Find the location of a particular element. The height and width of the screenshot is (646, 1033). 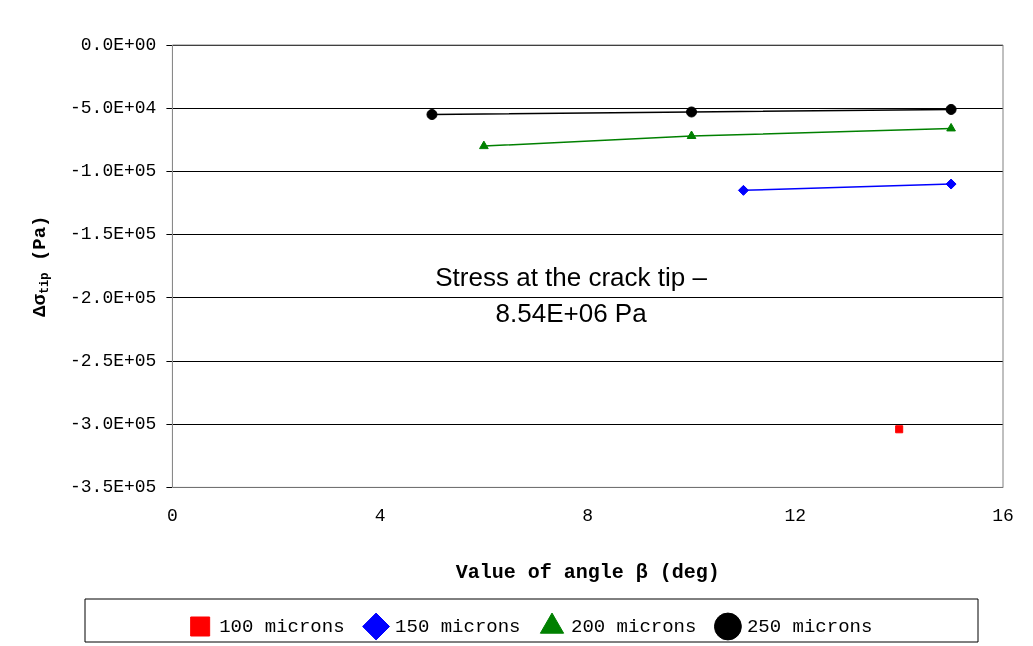

y-tick-label: 0.0E+00 is located at coordinates (118, 44).